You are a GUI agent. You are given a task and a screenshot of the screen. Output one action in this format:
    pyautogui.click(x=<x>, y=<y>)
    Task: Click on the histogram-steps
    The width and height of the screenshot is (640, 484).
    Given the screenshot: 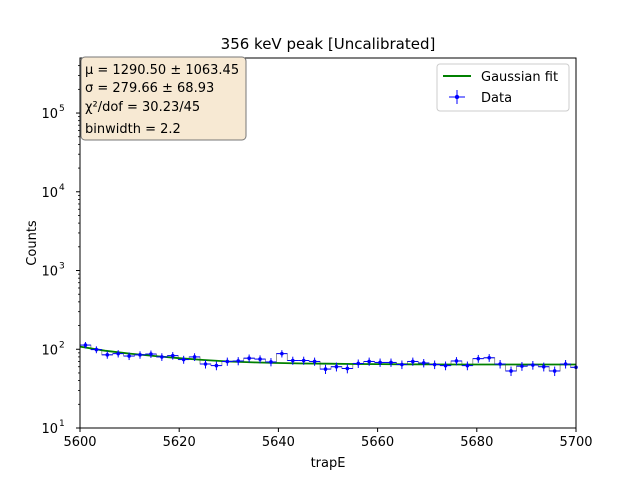 What is the action you would take?
    pyautogui.click(x=328, y=358)
    